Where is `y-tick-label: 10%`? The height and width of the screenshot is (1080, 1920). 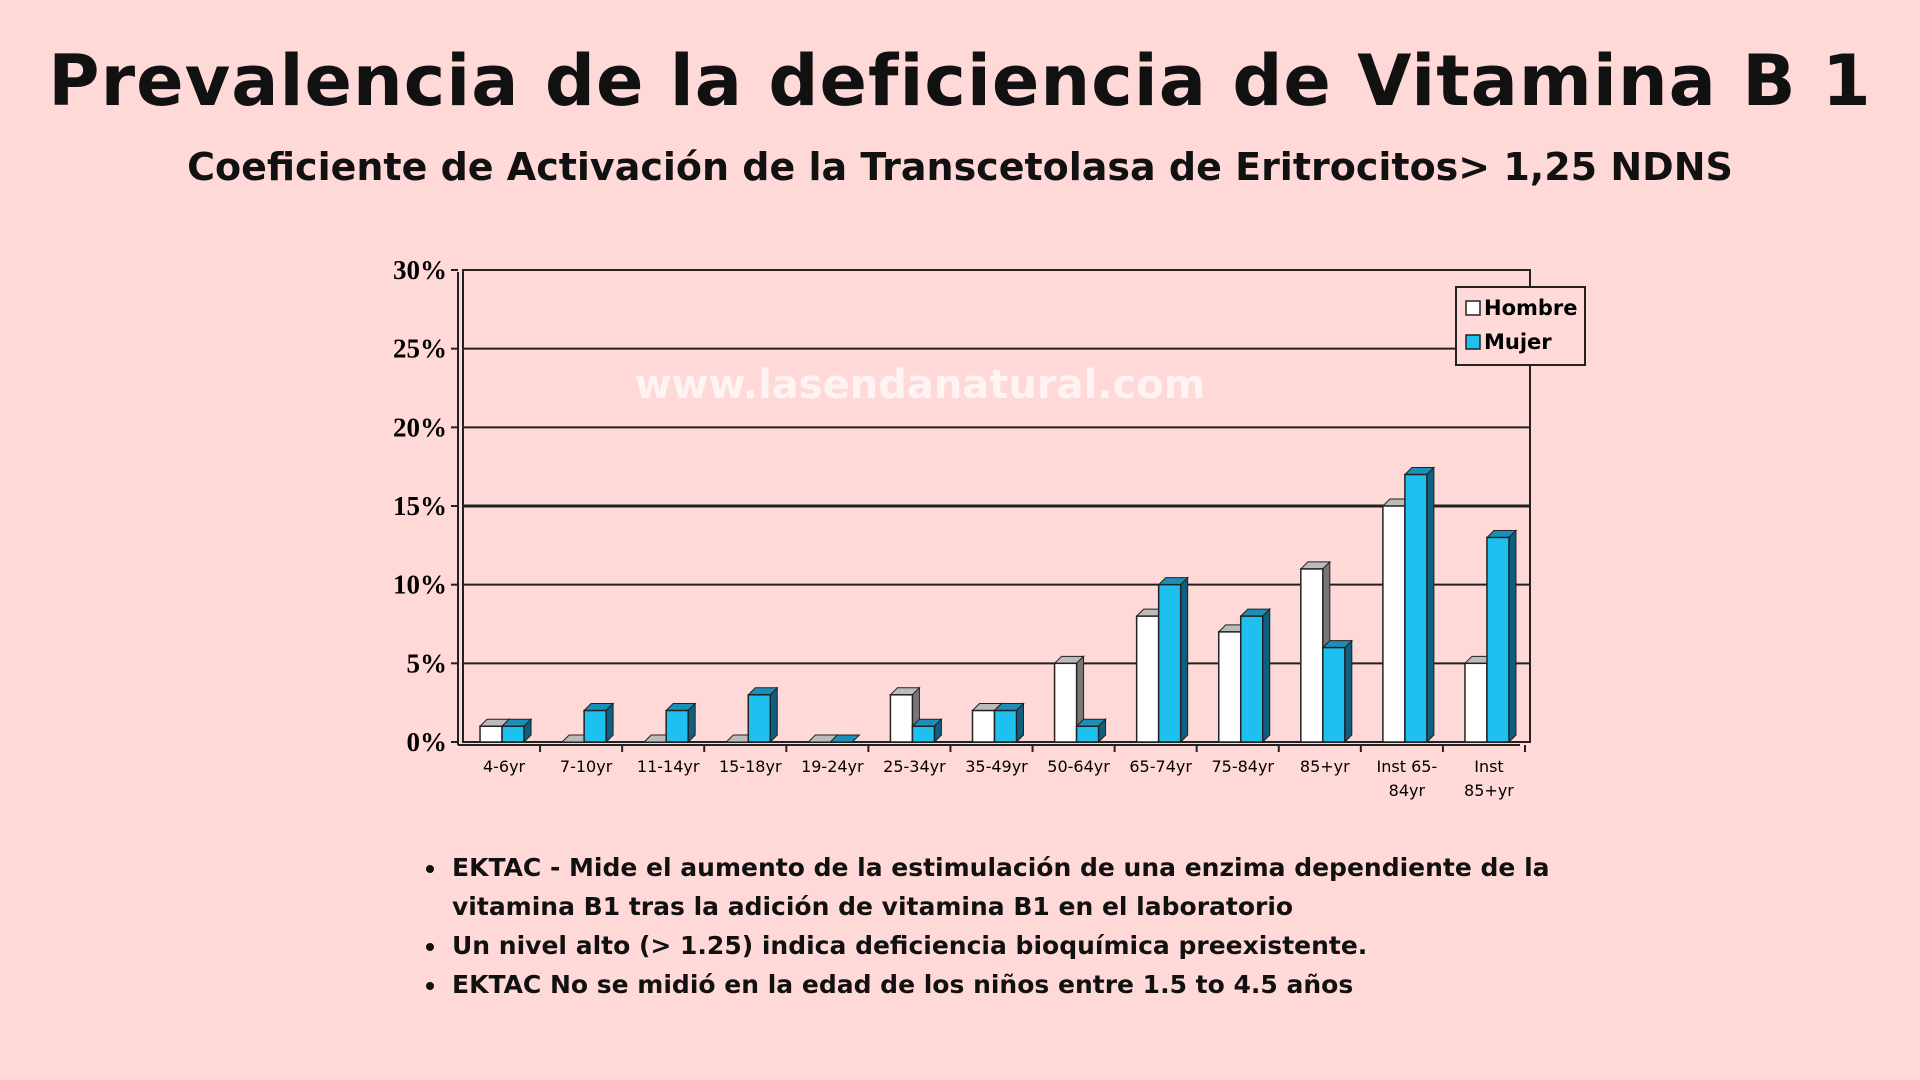 y-tick-label: 10% is located at coordinates (420, 585).